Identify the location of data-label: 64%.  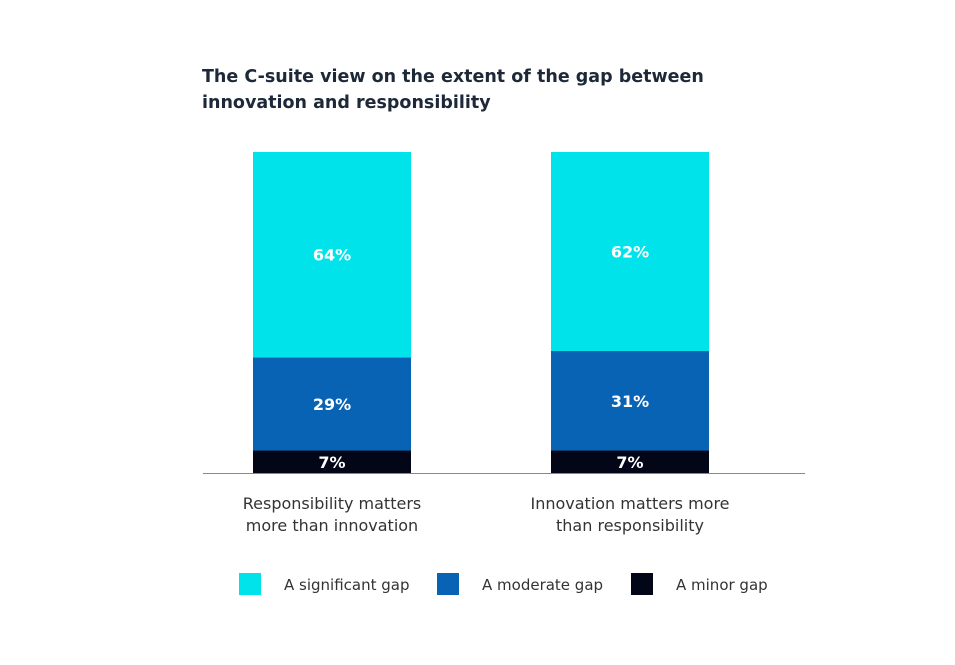
(332, 255).